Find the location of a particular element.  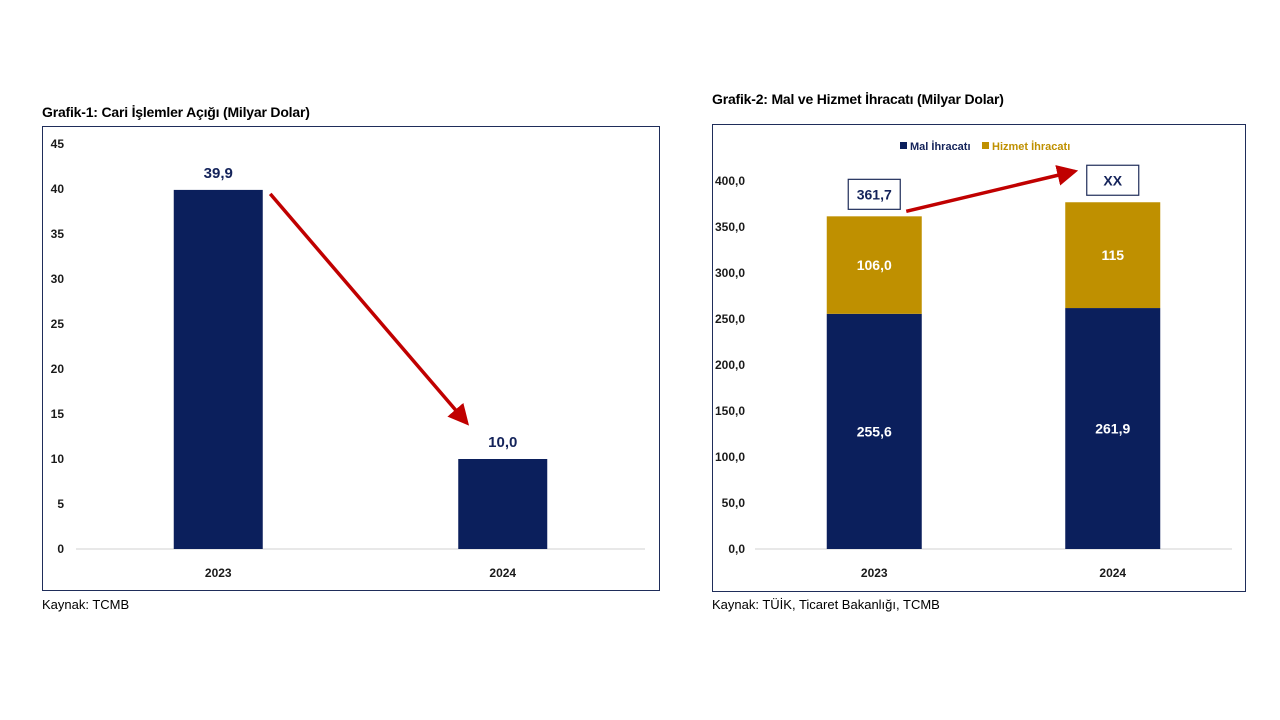

chart2-bar-2024-mal is located at coordinates (1113, 428).